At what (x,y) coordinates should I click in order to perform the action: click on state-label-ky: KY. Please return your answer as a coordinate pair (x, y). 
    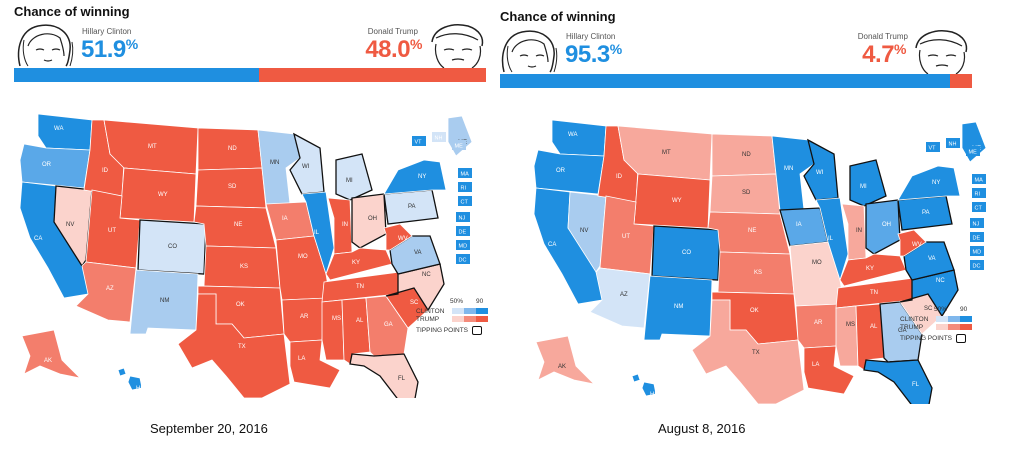
    Looking at the image, I should click on (356, 263).